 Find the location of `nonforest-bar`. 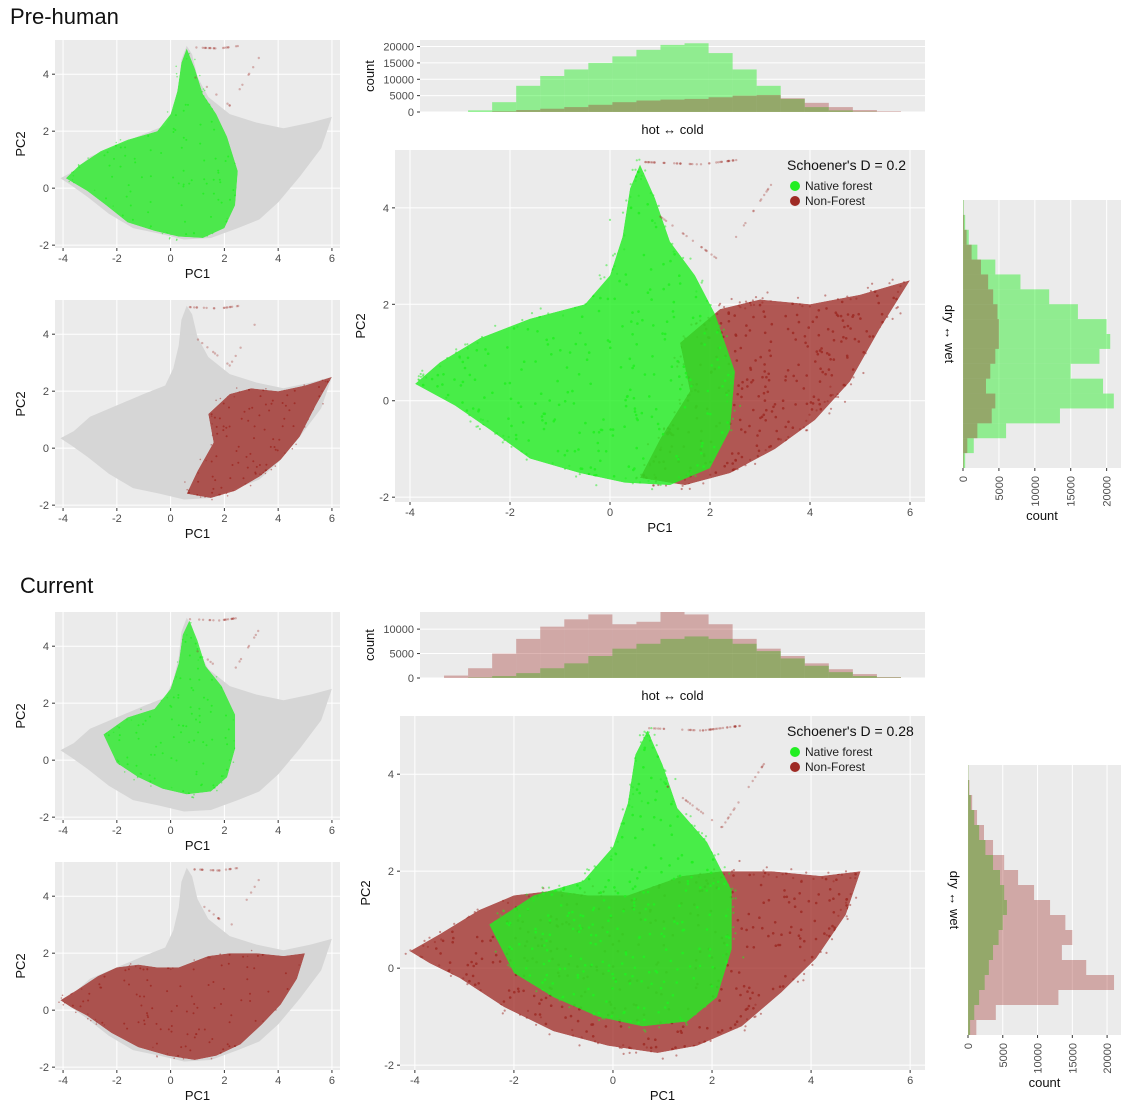

nonforest-bar is located at coordinates (1013, 997).